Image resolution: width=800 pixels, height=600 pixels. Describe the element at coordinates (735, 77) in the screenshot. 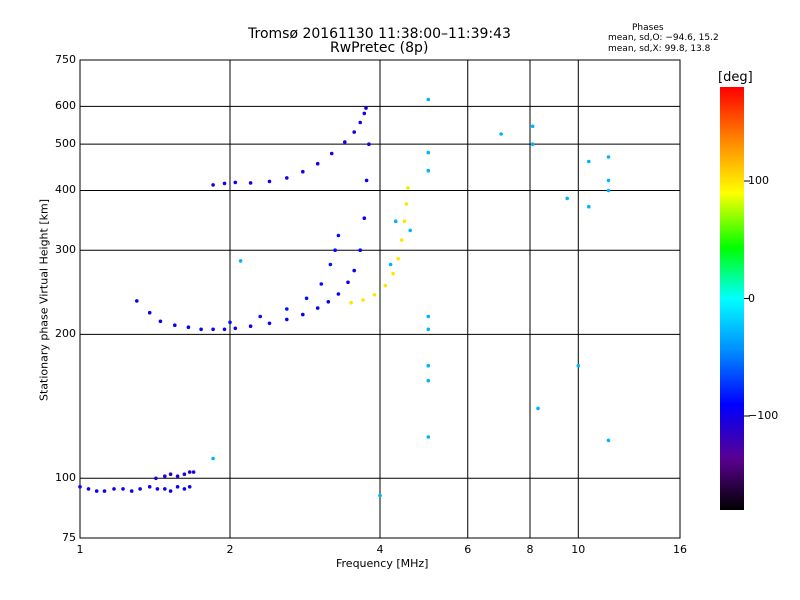

I see `colorbar-label: [deg]` at that location.